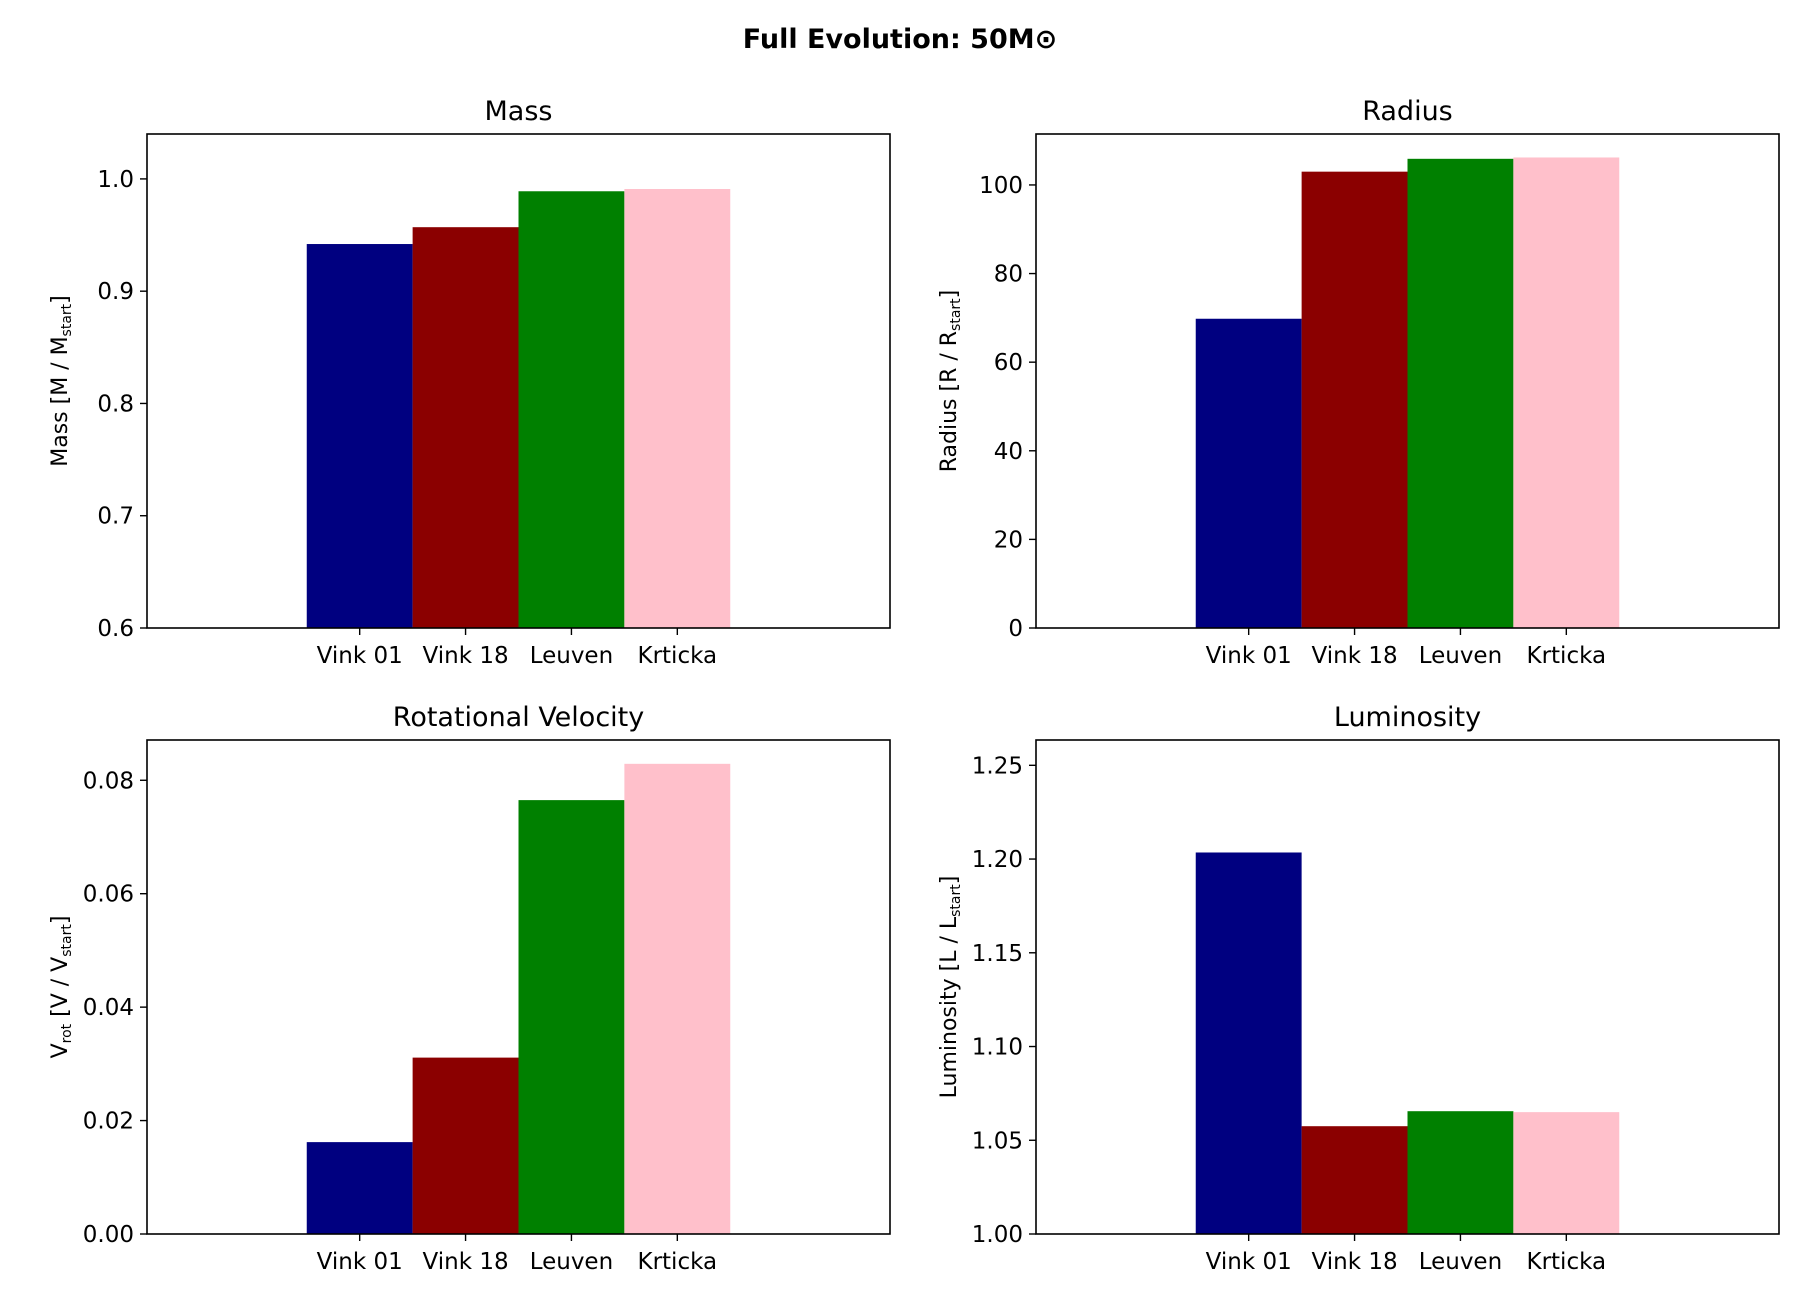 The image size is (1800, 1300). I want to click on rotational-velocity-xtick-label: Vink 01, so click(360, 1262).